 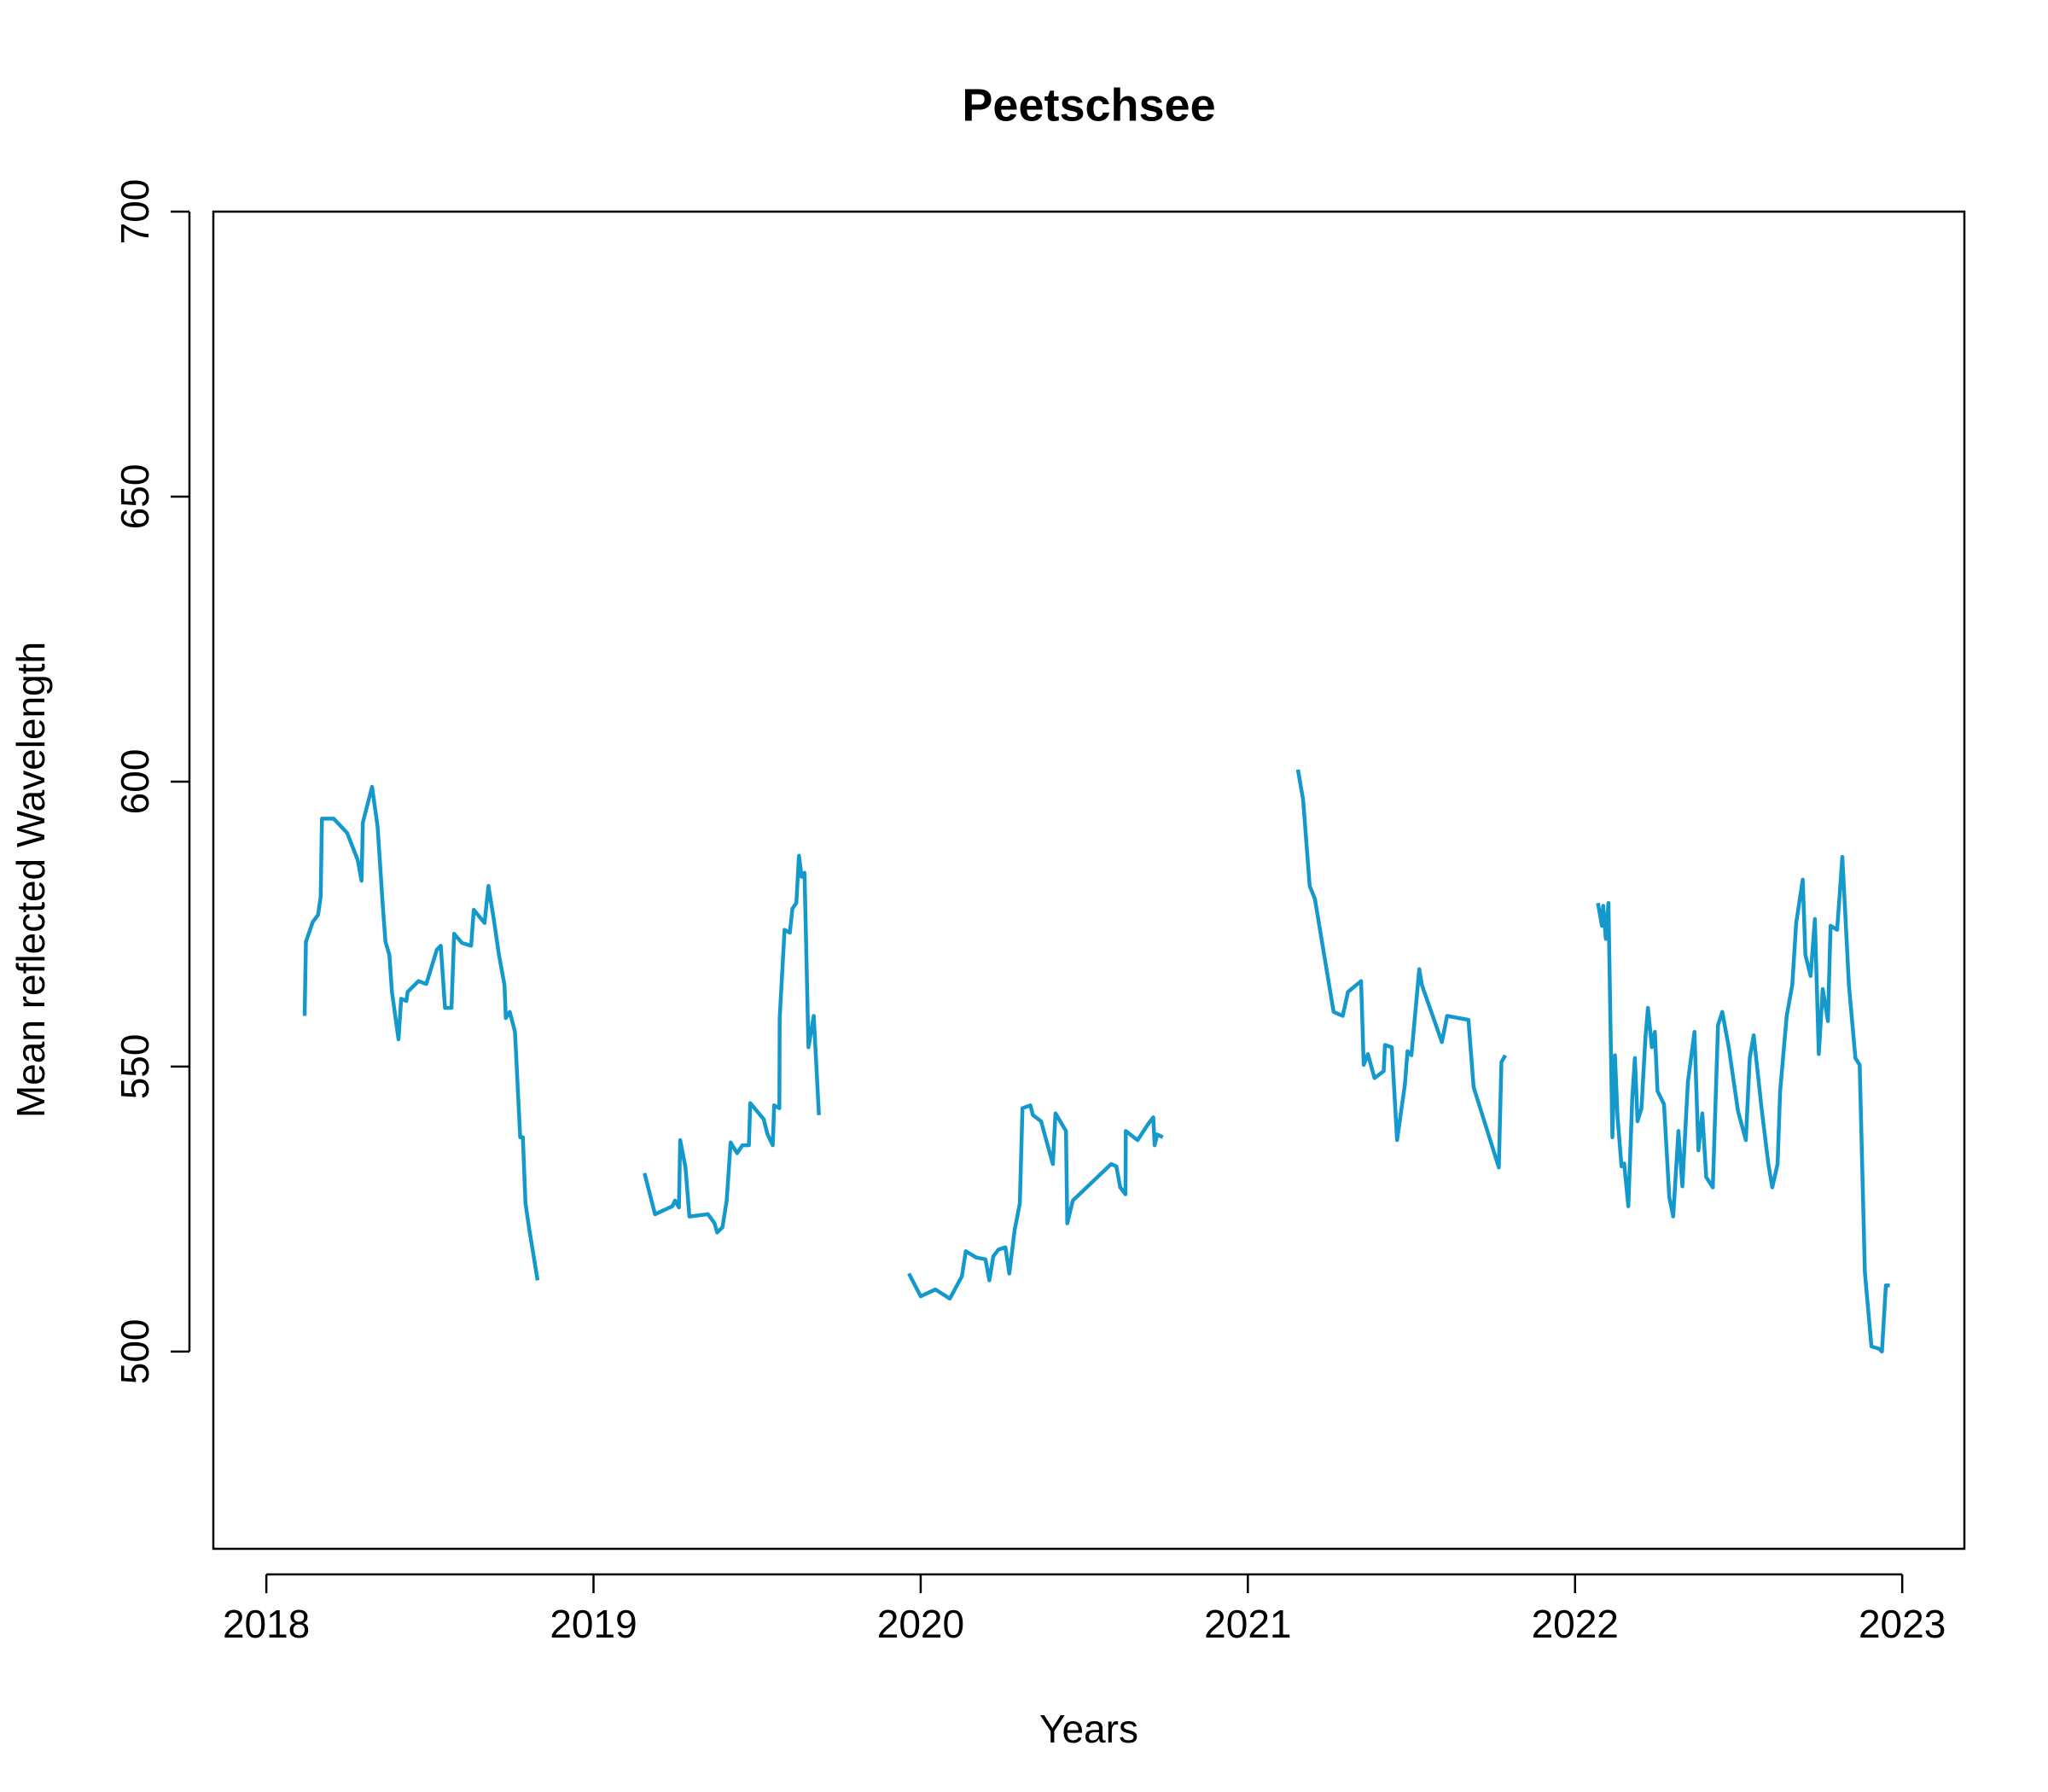 What do you see at coordinates (1088, 105) in the screenshot?
I see `chart-title: Peetschsee` at bounding box center [1088, 105].